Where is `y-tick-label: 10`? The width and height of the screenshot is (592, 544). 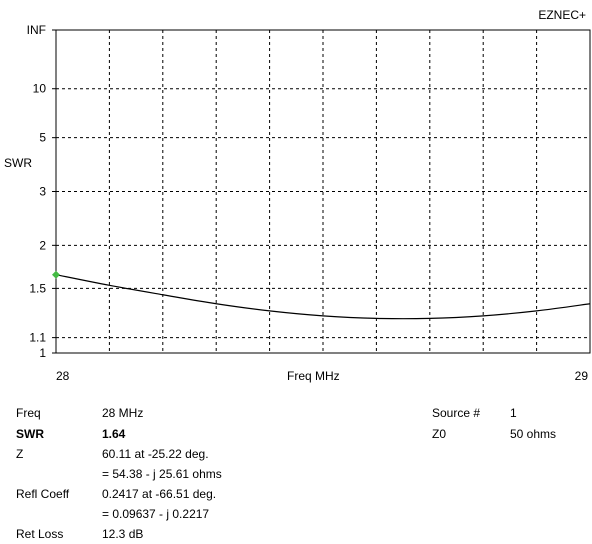
y-tick-label: 10 is located at coordinates (40, 89).